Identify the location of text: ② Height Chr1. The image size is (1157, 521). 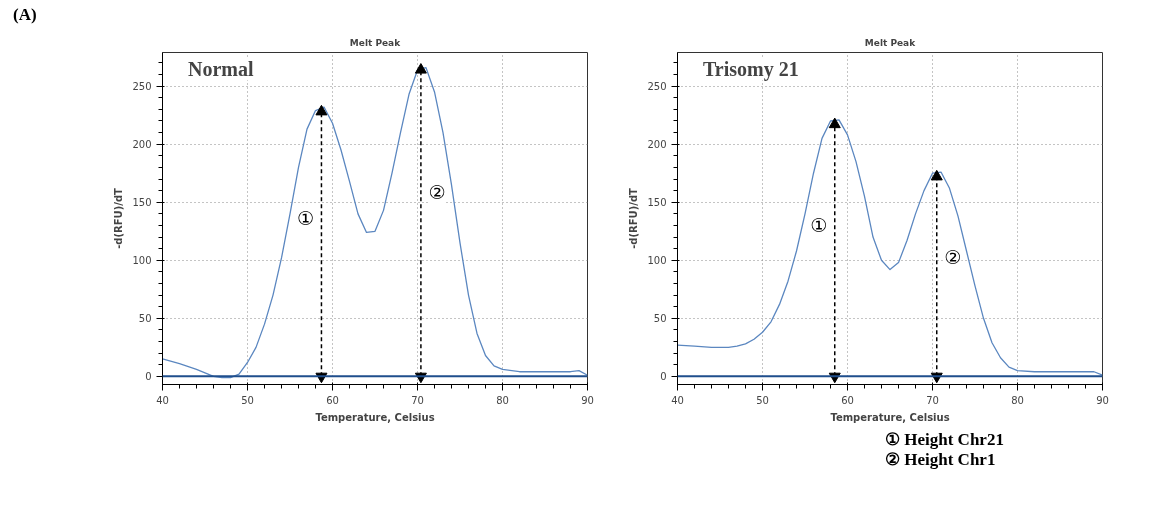
(940, 459).